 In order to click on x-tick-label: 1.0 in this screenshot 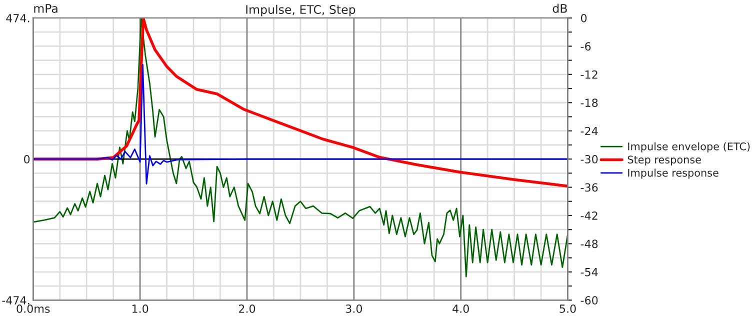, I will do `click(140, 308)`.